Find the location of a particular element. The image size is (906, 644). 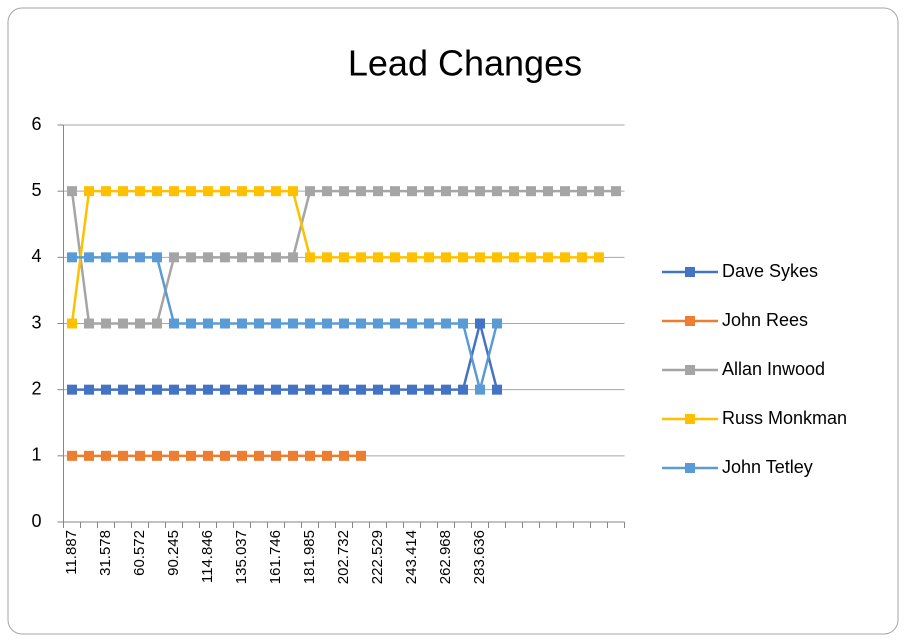

y-tick-label: 0 is located at coordinates (36, 521).